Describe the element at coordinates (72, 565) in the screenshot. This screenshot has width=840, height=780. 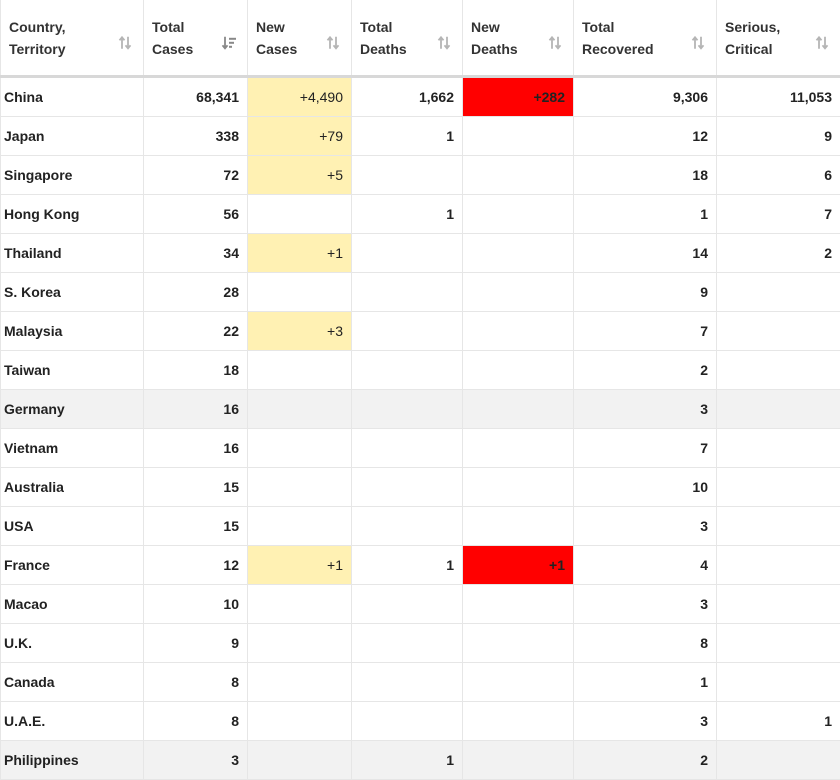
I see `cell-country: France` at that location.